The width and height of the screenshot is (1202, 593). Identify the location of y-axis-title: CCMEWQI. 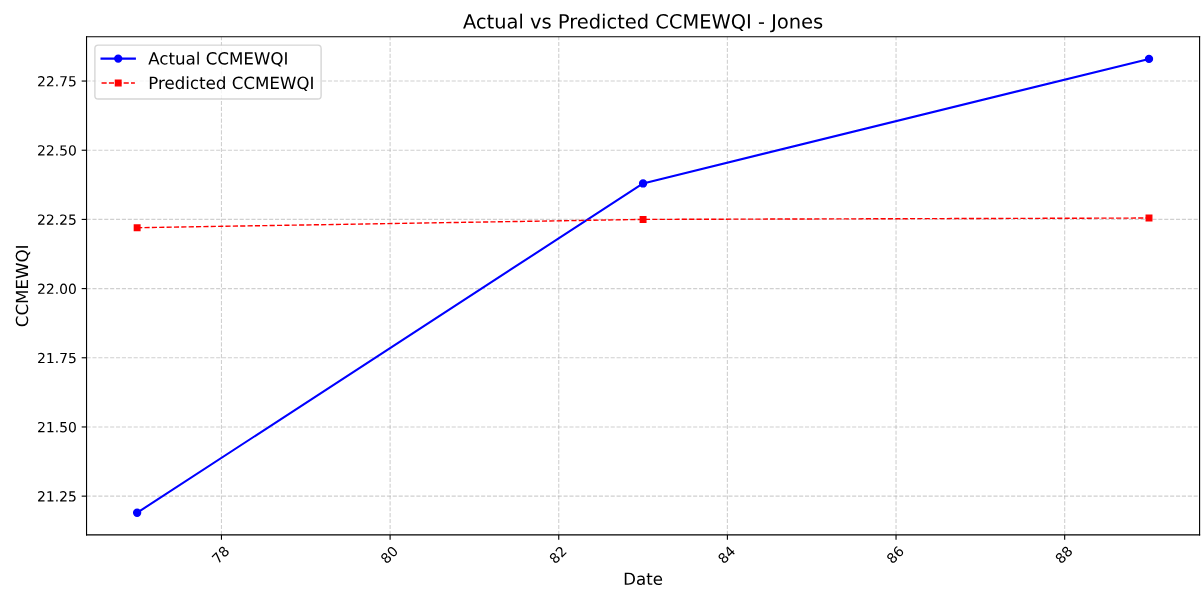
(23, 286).